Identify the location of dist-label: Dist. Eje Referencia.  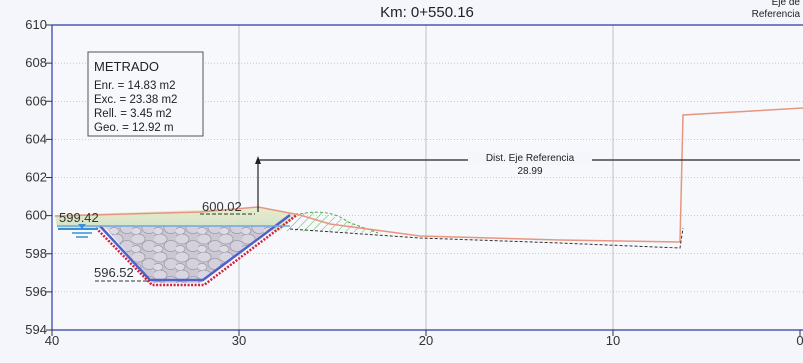
(530, 158).